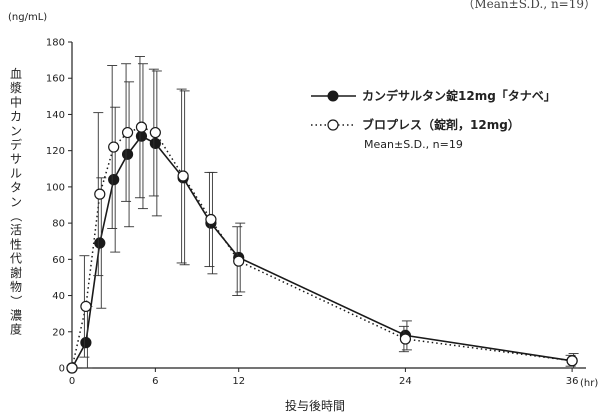 The image size is (598, 414). Describe the element at coordinates (529, 5) in the screenshot. I see `top-note: （Mean±S.D., n=19）` at that location.